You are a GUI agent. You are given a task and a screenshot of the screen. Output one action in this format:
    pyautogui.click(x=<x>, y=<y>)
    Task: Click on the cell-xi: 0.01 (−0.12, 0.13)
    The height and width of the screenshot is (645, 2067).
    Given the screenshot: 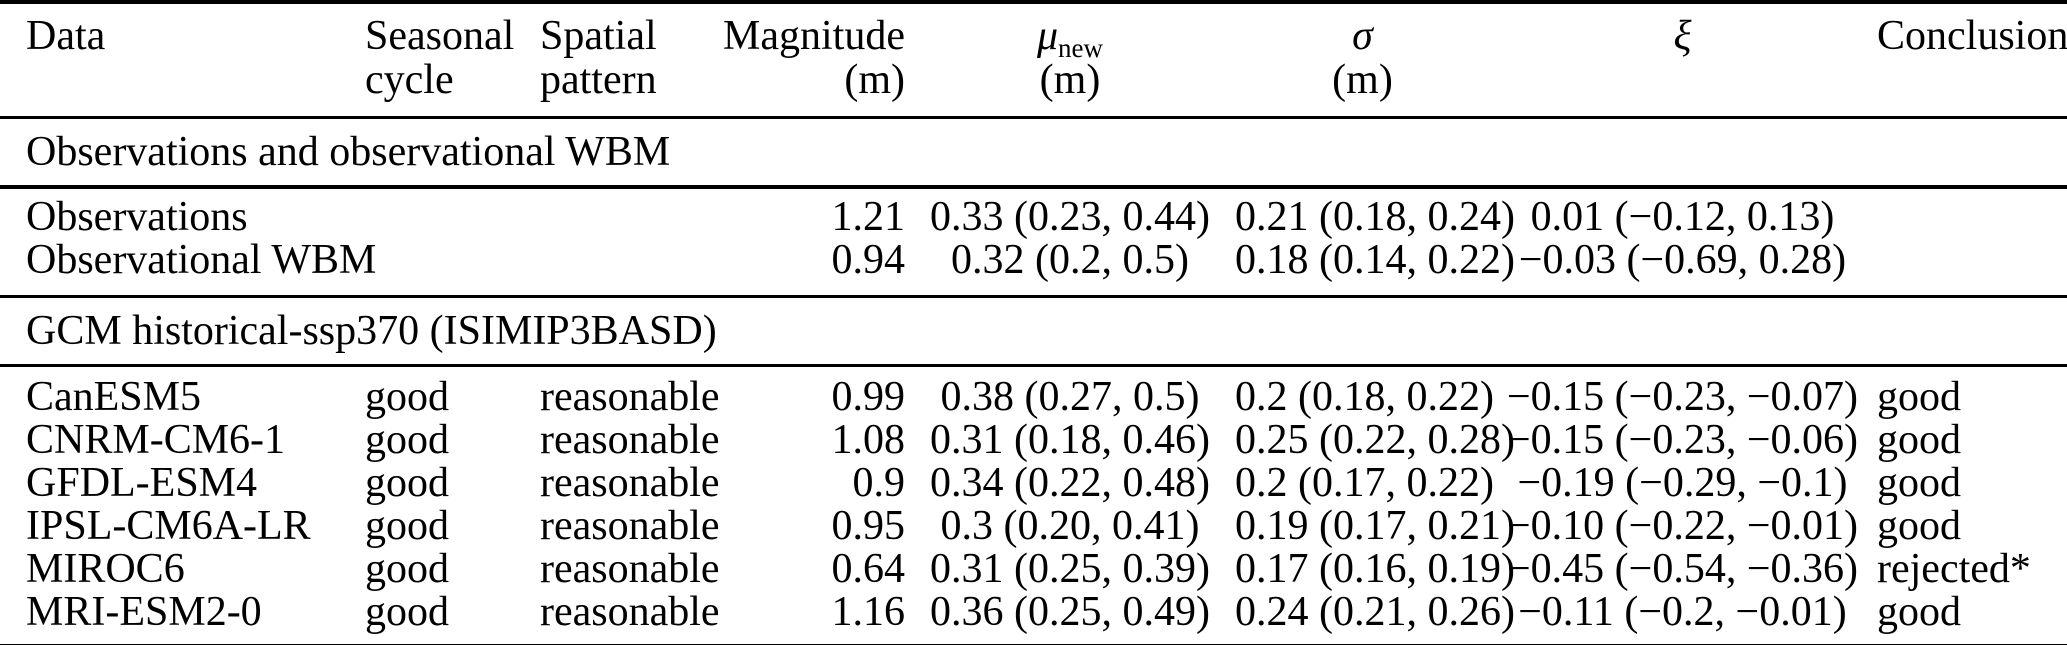 What is the action you would take?
    pyautogui.click(x=1682, y=217)
    